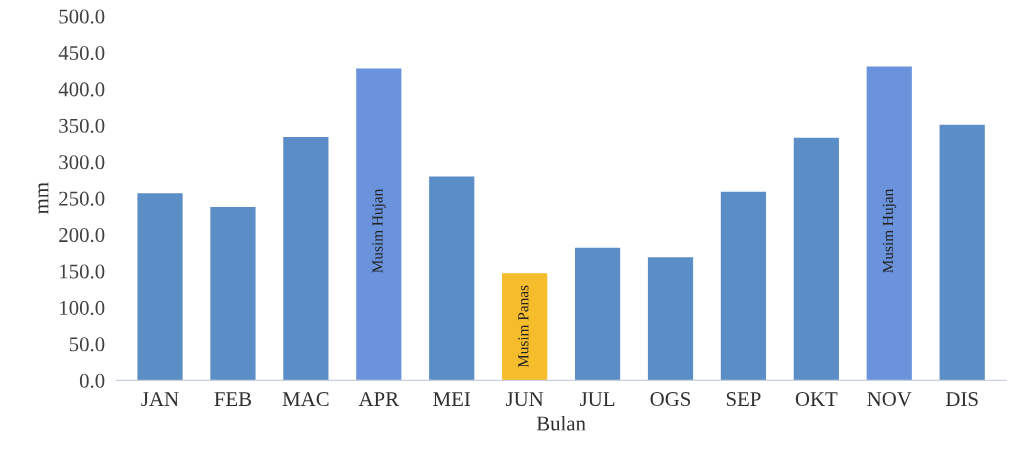 This screenshot has height=461, width=1011. What do you see at coordinates (233, 399) in the screenshot?
I see `x-tick-label: FEB` at bounding box center [233, 399].